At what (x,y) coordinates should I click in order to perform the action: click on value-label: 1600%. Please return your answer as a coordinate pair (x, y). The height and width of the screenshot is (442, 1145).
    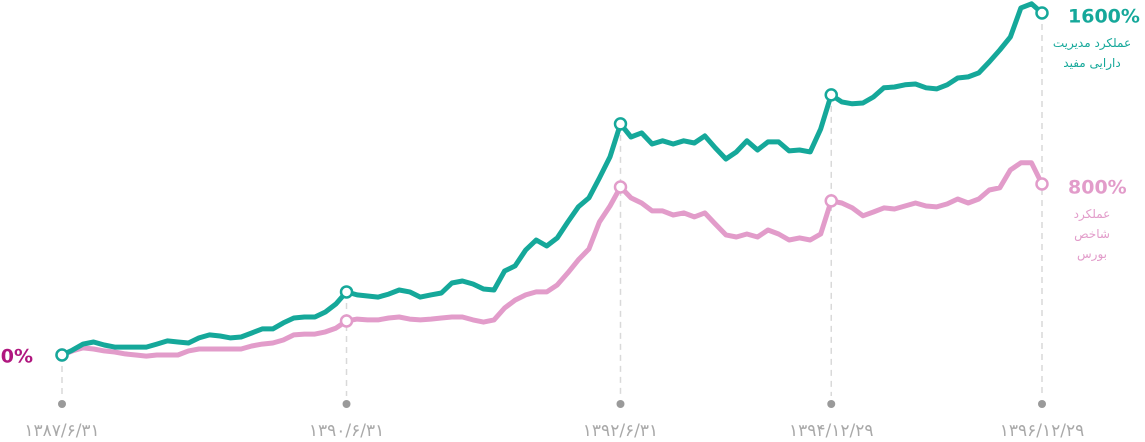
    Looking at the image, I should click on (1104, 17).